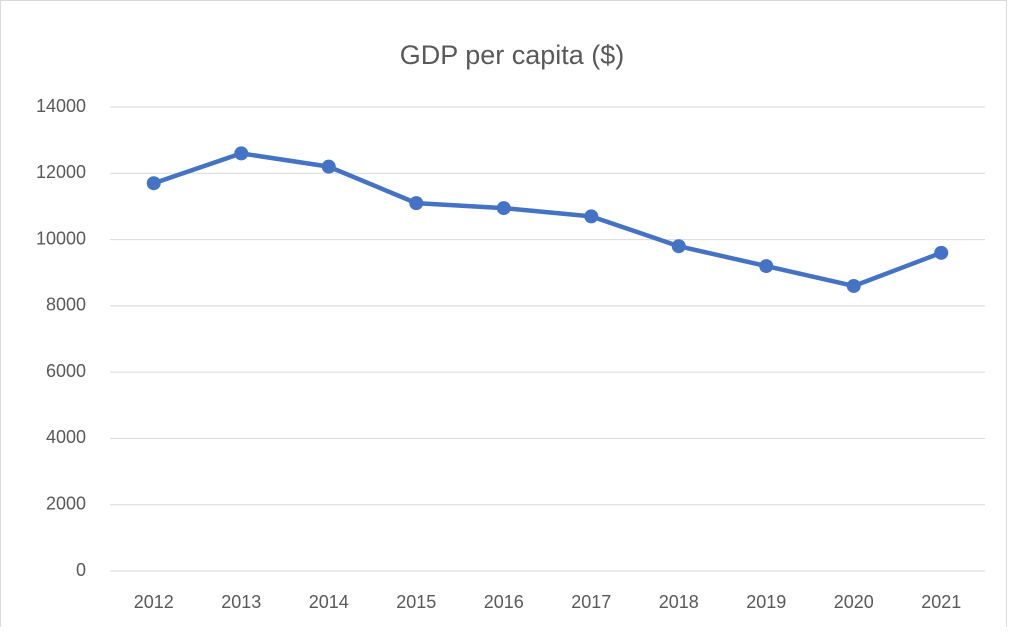  Describe the element at coordinates (512, 55) in the screenshot. I see `chart-title: GDP per capita ($)` at that location.